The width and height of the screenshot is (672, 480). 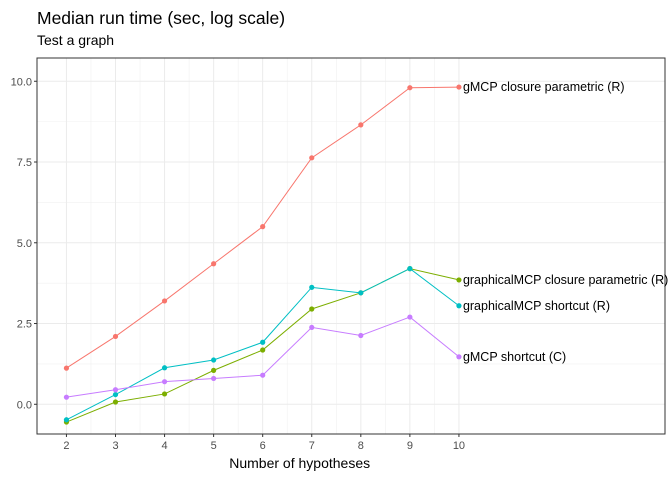 What do you see at coordinates (24, 163) in the screenshot?
I see `y-tick-label: 7.5` at bounding box center [24, 163].